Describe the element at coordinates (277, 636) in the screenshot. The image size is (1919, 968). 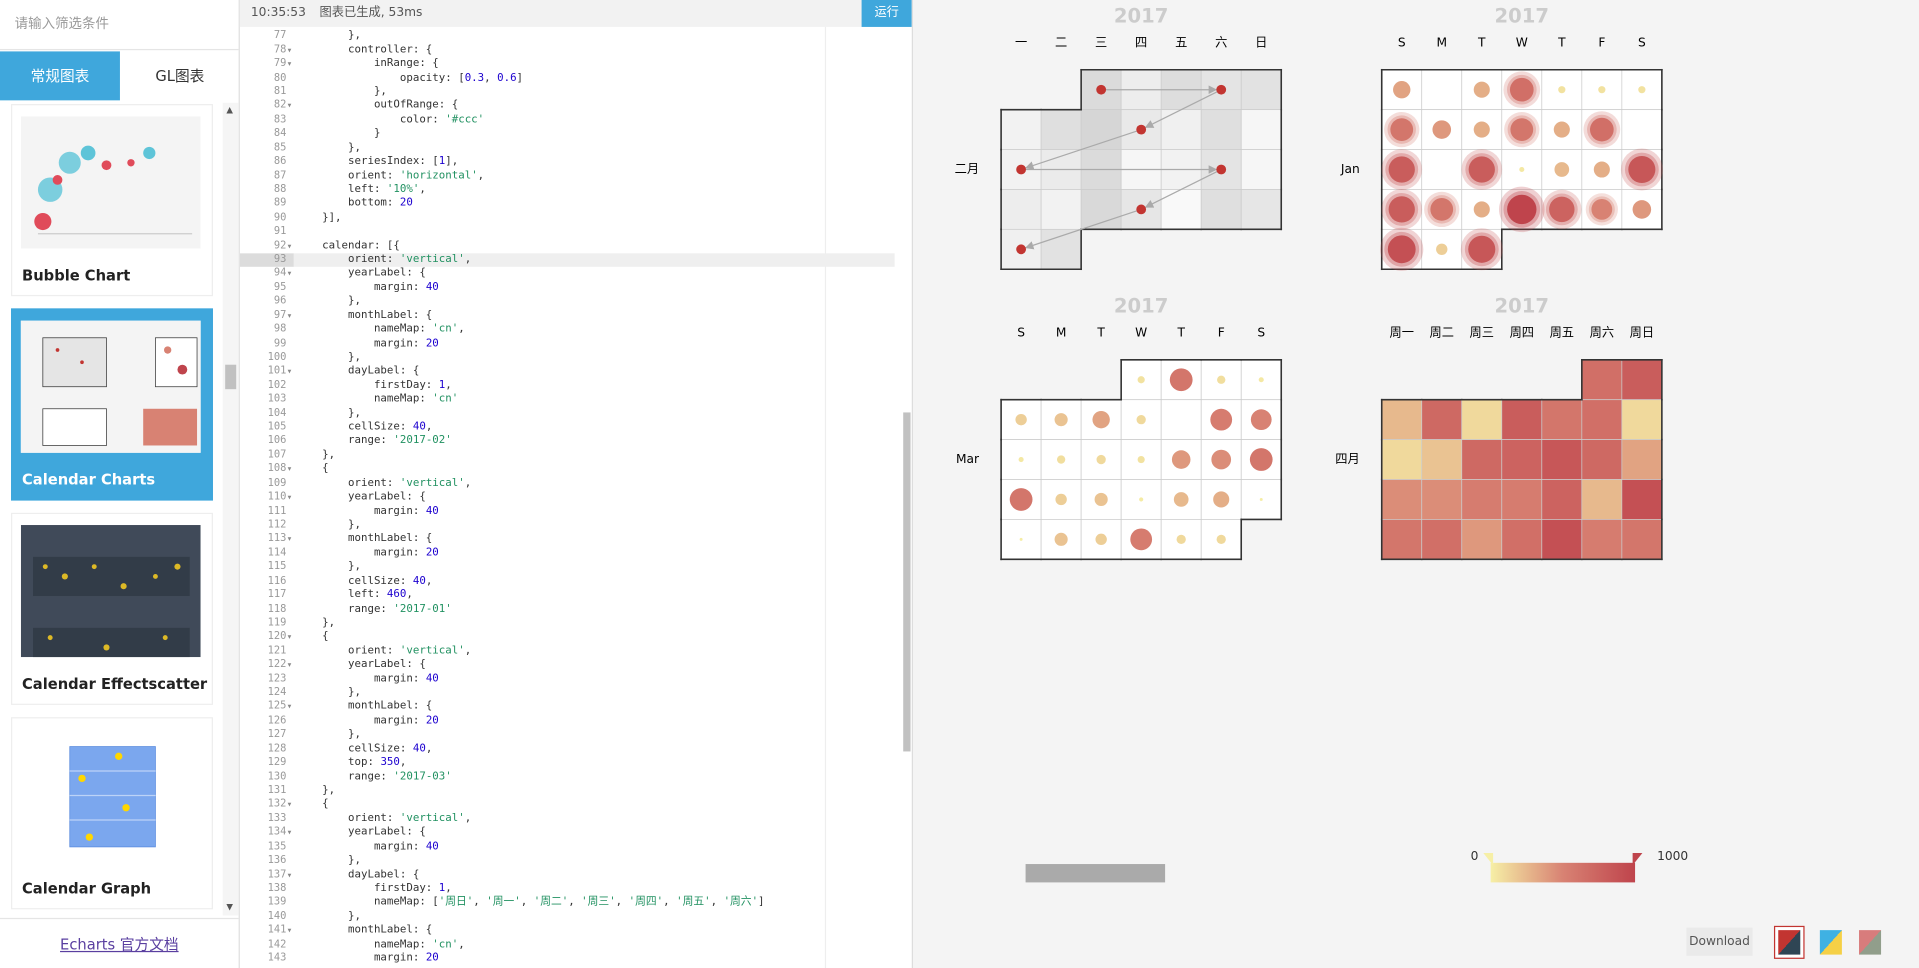
I see `line-number: 120` at that location.